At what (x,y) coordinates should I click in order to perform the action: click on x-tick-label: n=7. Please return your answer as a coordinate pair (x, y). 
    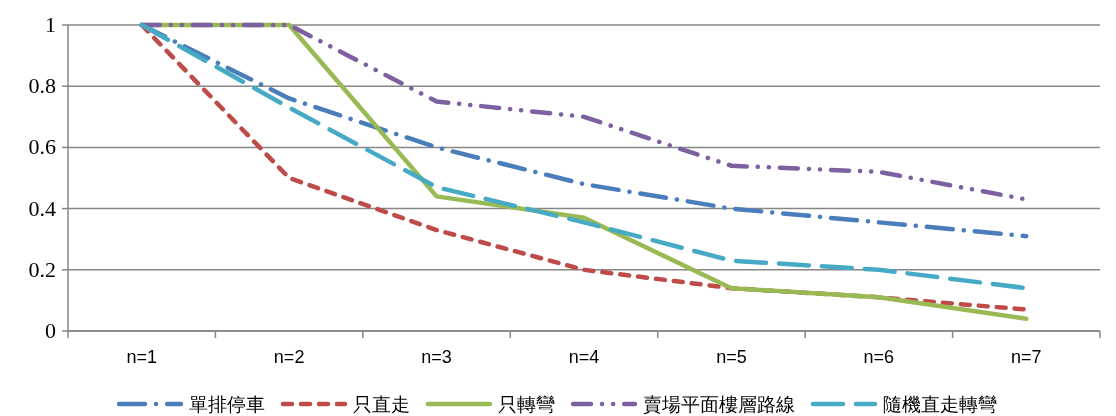
    Looking at the image, I should click on (1026, 357).